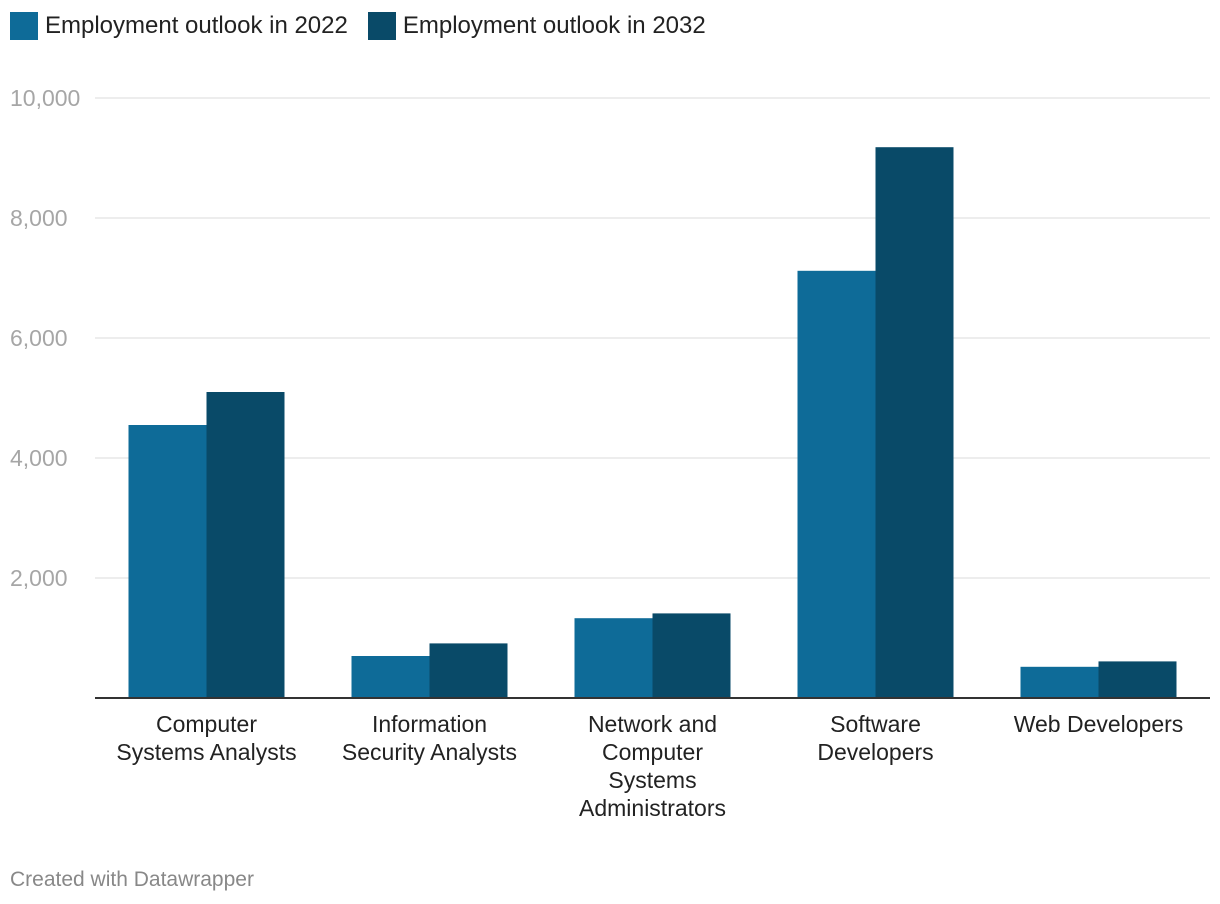 This screenshot has width=1220, height=904. Describe the element at coordinates (45, 98) in the screenshot. I see `y-tick-label-10000: 10,000` at that location.